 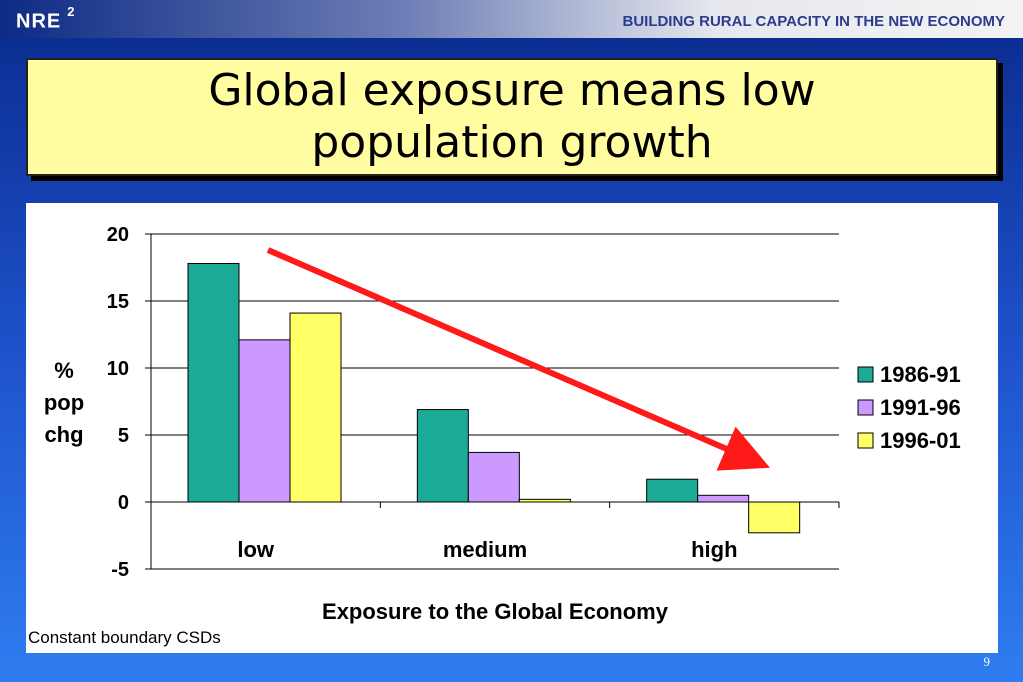 What do you see at coordinates (118, 369) in the screenshot?
I see `y-tick-label: 10` at bounding box center [118, 369].